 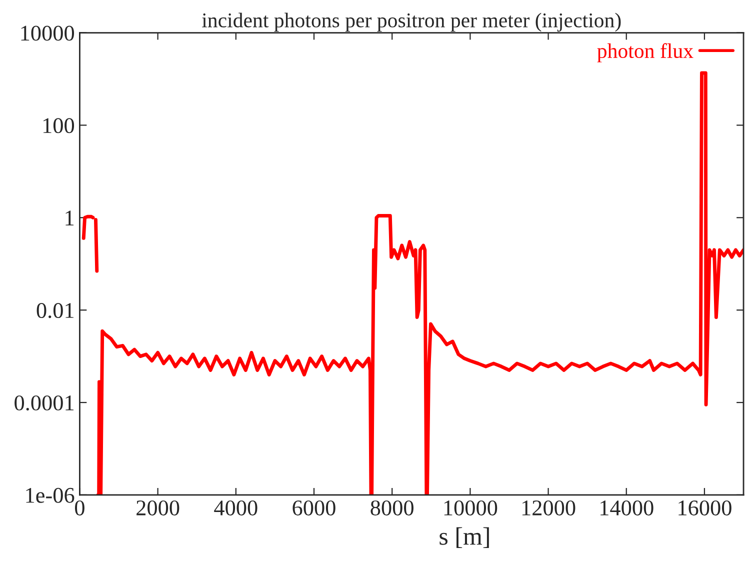 I want to click on x-axis-title: s [m], so click(x=464, y=537).